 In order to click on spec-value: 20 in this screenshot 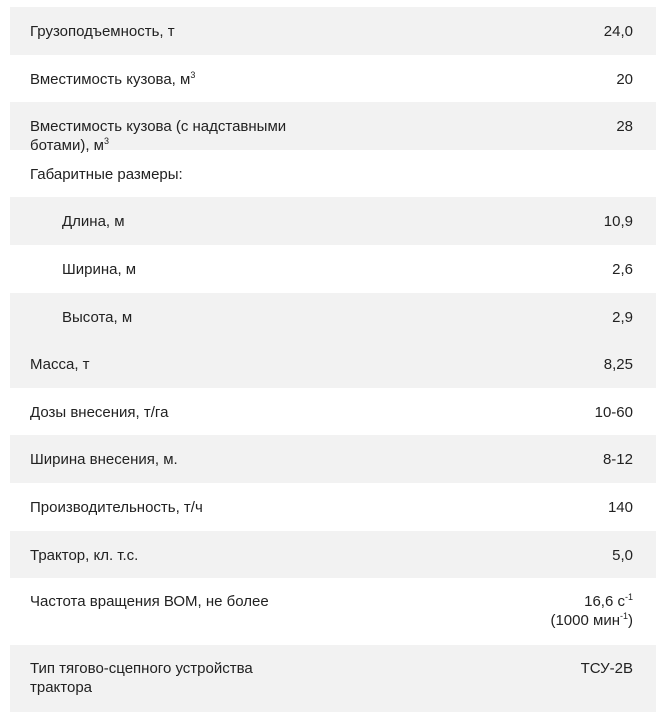, I will do `click(624, 79)`.